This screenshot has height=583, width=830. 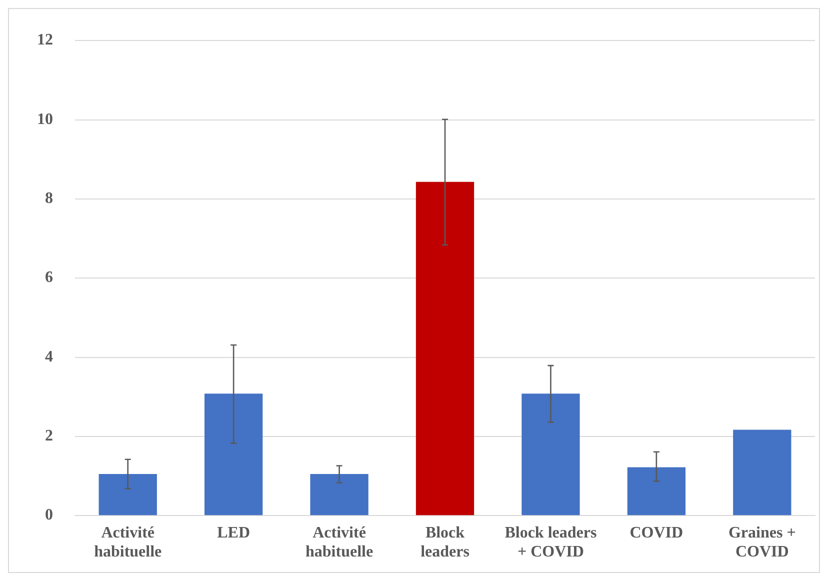 I want to click on y-tick-label: 12, so click(x=45, y=40).